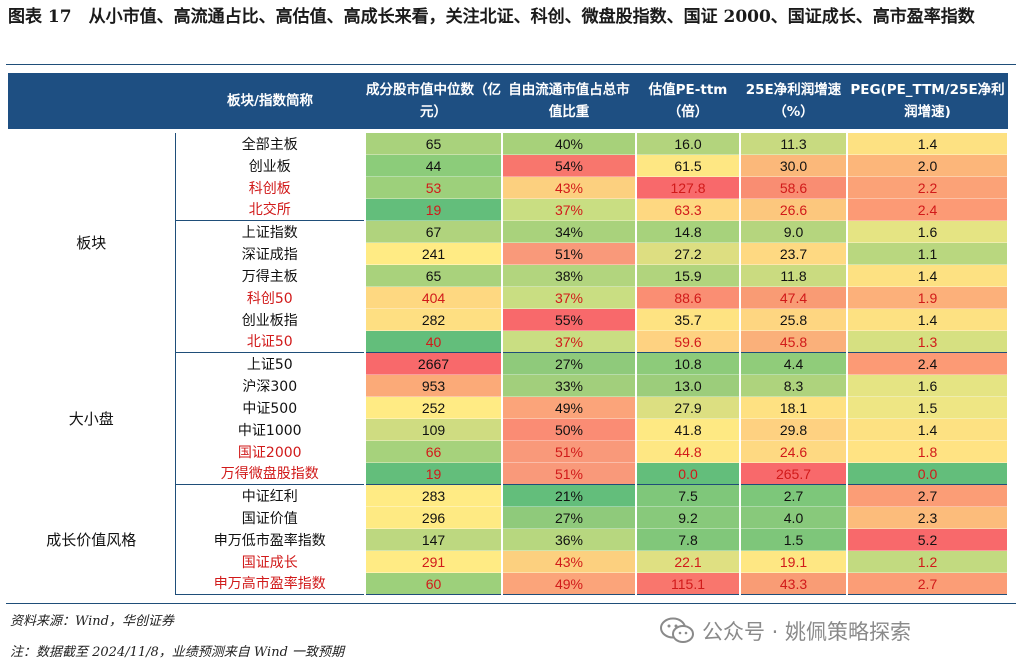  Describe the element at coordinates (793, 103) in the screenshot. I see `header-growth: 25E净利润增速（%）` at that location.